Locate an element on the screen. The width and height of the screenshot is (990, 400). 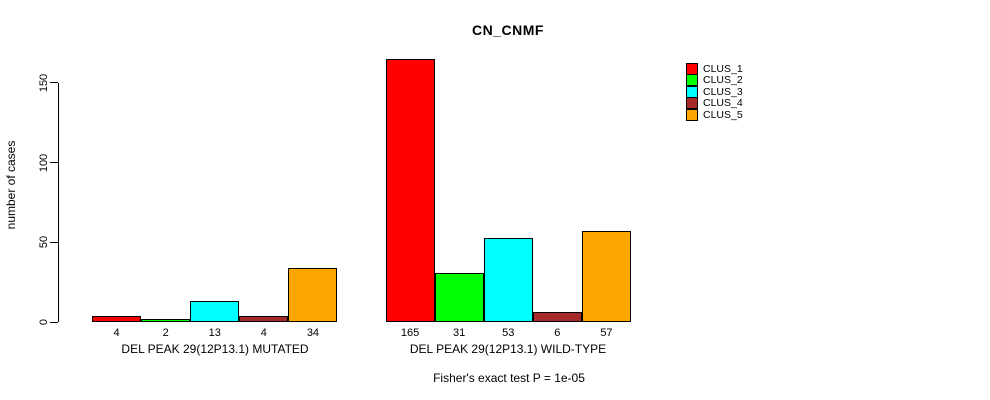
legend-item-clus_1: CLUS_1 is located at coordinates (714, 68).